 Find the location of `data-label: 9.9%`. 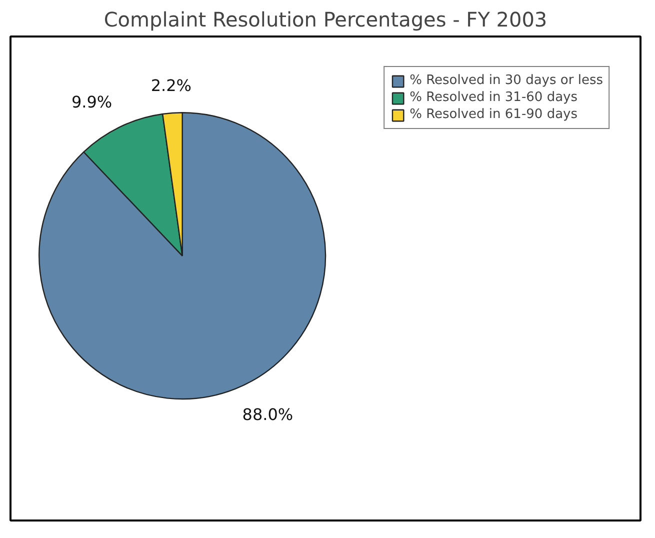

data-label: 9.9% is located at coordinates (91, 102).